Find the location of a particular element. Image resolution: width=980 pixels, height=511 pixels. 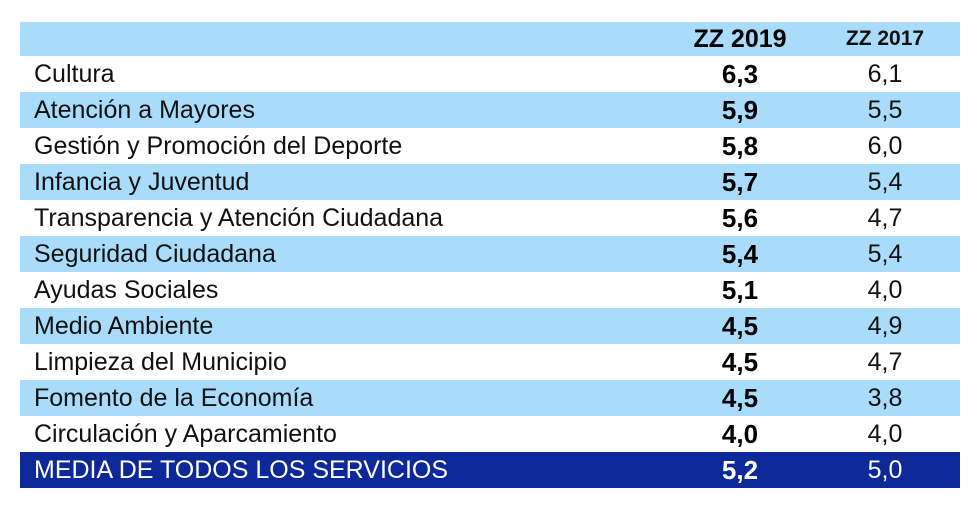

row-value-2019: 5,7 is located at coordinates (740, 181).